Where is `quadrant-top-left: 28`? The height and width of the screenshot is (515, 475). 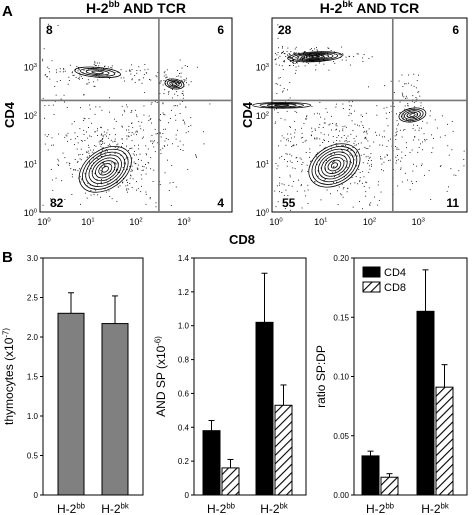 quadrant-top-left: 28 is located at coordinates (285, 30).